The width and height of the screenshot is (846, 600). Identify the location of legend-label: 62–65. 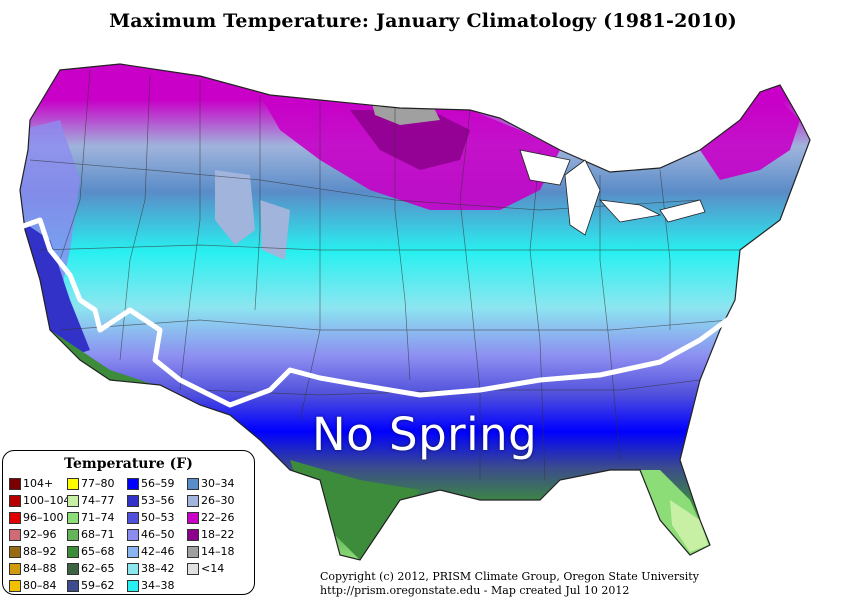
(98, 568).